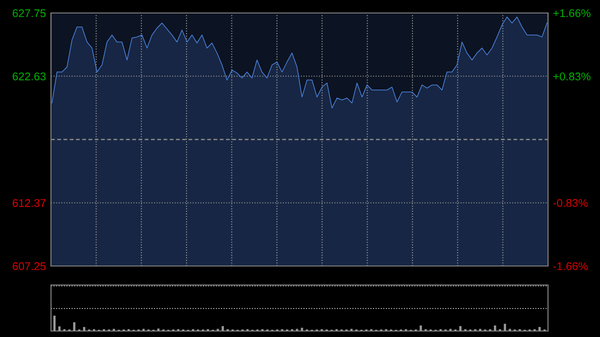 The width and height of the screenshot is (600, 337). I want to click on y-tick-label: 627.75, so click(29, 13).